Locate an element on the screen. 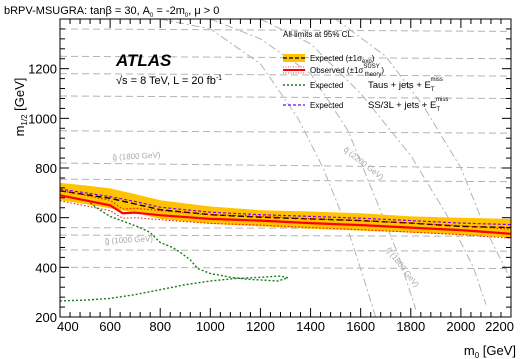 This screenshot has height=359, width=526. x-tick-label: 800 is located at coordinates (160, 326).